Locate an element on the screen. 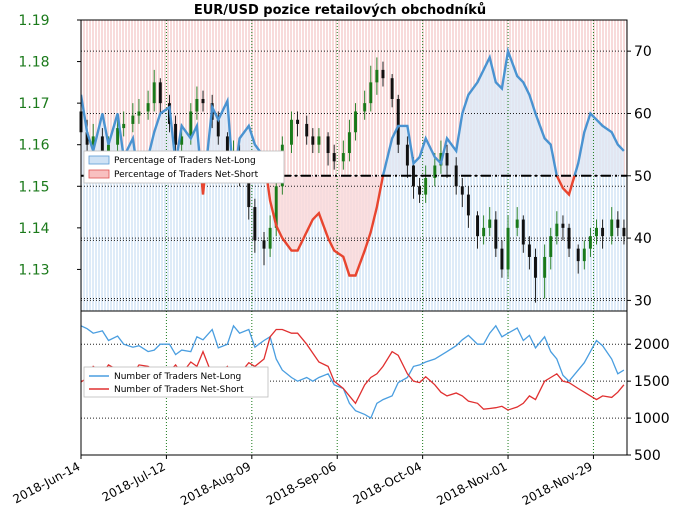 This screenshot has height=518, width=680. x-tick-label: 2018-Jun-14 is located at coordinates (47, 482).